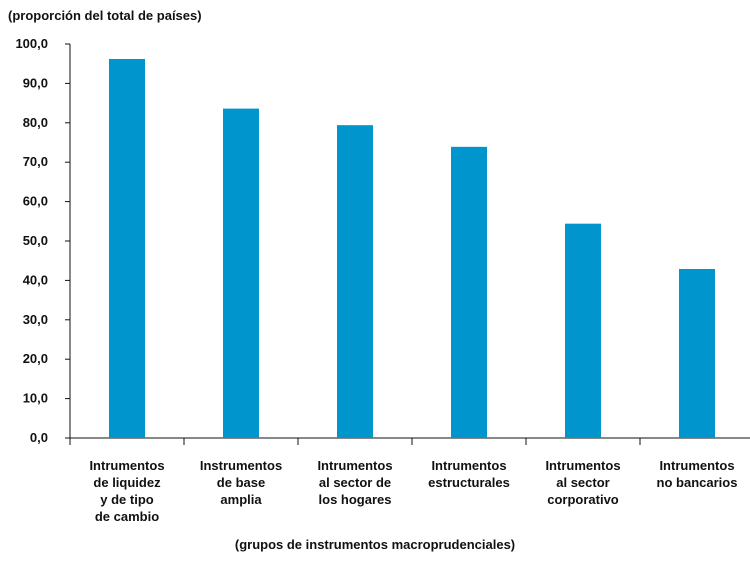  Describe the element at coordinates (35, 82) in the screenshot. I see `y-tick-label: 90,0` at that location.